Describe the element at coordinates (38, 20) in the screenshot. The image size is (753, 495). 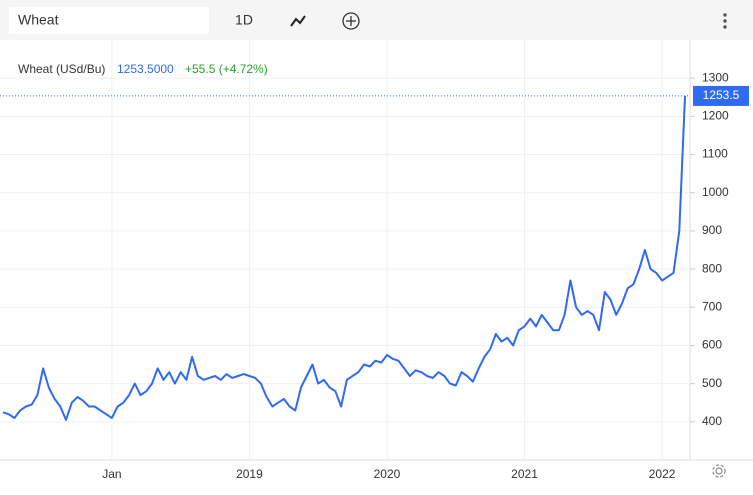
I see `symbol: Wheat` at that location.